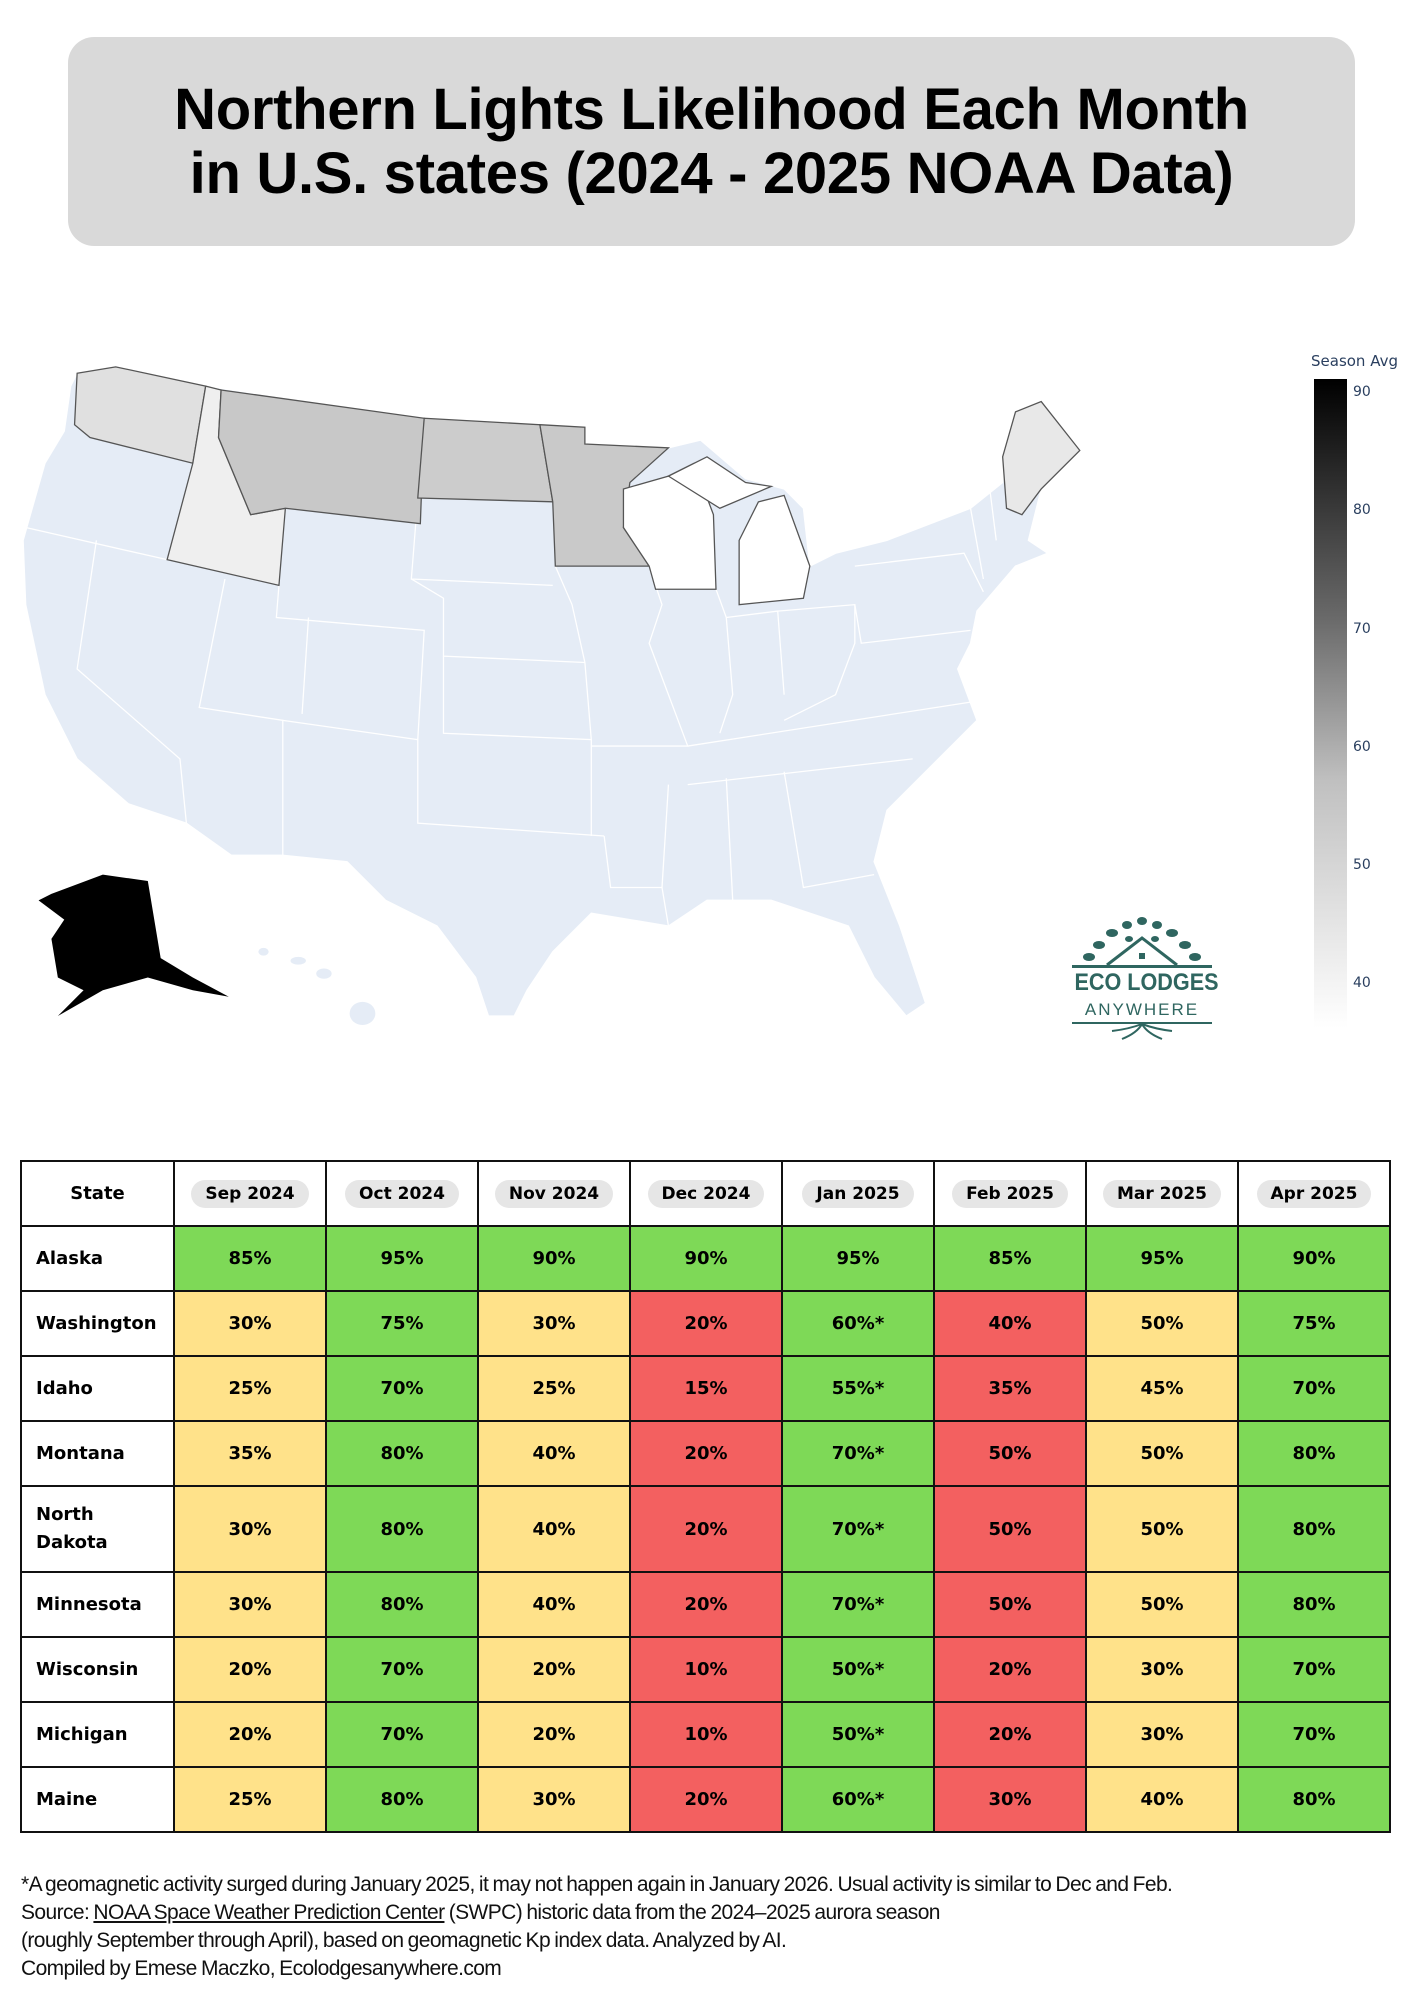 The width and height of the screenshot is (1414, 2000). I want to click on table-row: Montana 35% 80% 40% 20% 70%* 50% 50% 80%, so click(705, 1453).